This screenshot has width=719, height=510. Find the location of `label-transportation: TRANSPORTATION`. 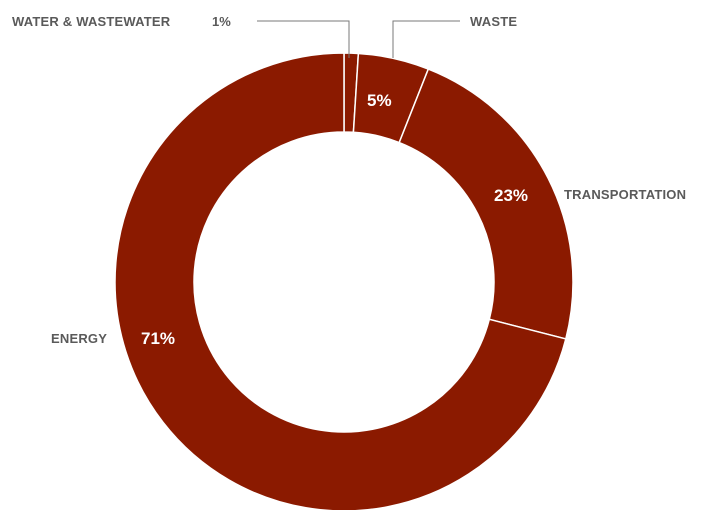

label-transportation: TRANSPORTATION is located at coordinates (625, 194).